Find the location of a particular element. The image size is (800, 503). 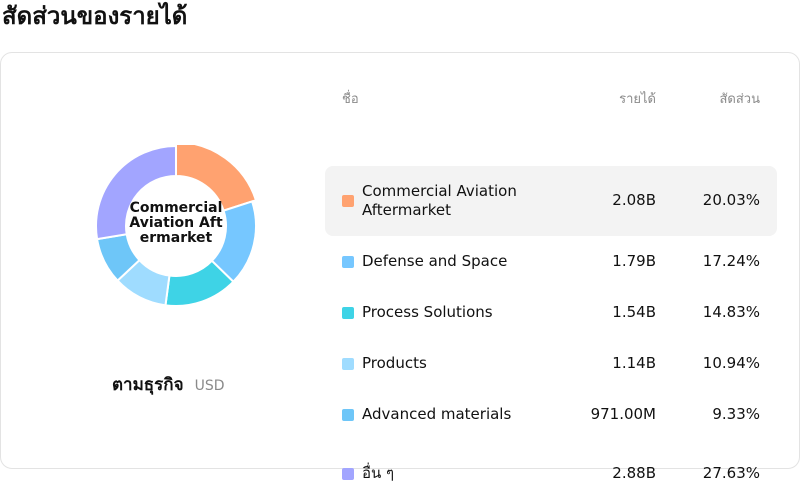

row-revenue: 1.14B is located at coordinates (634, 362).